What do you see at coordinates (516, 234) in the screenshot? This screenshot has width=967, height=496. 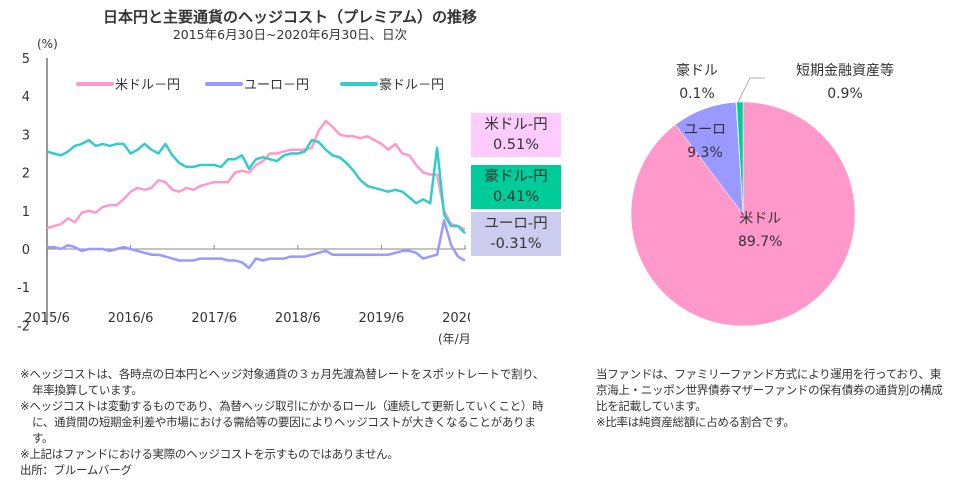 I see `end-label-eur: ユーロ-円 -0.31%` at bounding box center [516, 234].